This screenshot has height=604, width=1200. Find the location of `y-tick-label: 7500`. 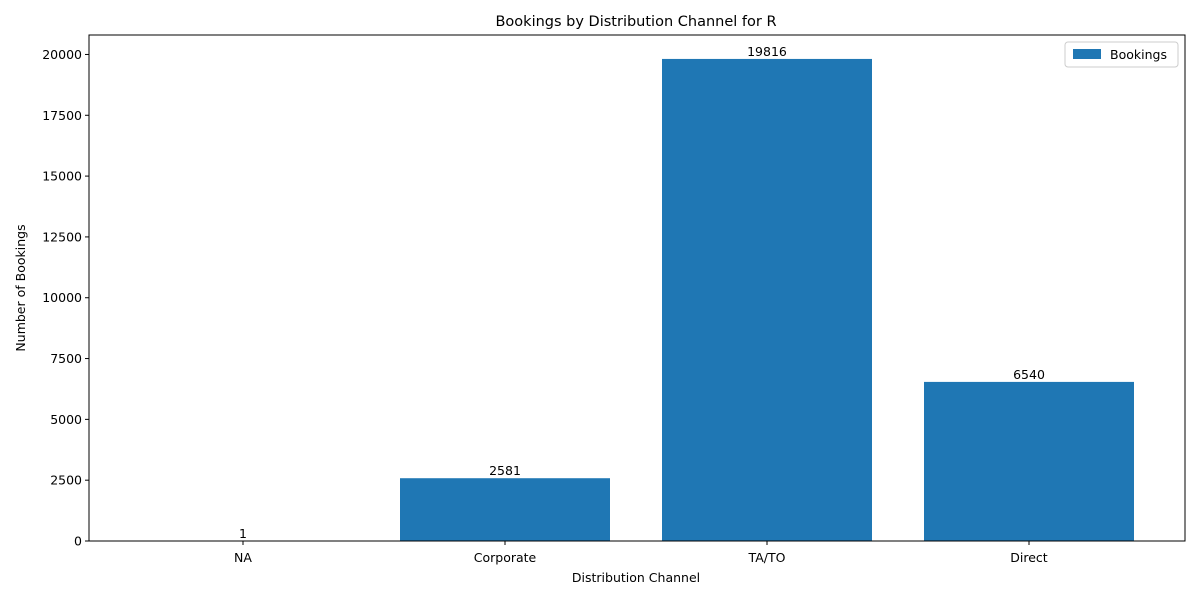

y-tick-label: 7500 is located at coordinates (66, 358).